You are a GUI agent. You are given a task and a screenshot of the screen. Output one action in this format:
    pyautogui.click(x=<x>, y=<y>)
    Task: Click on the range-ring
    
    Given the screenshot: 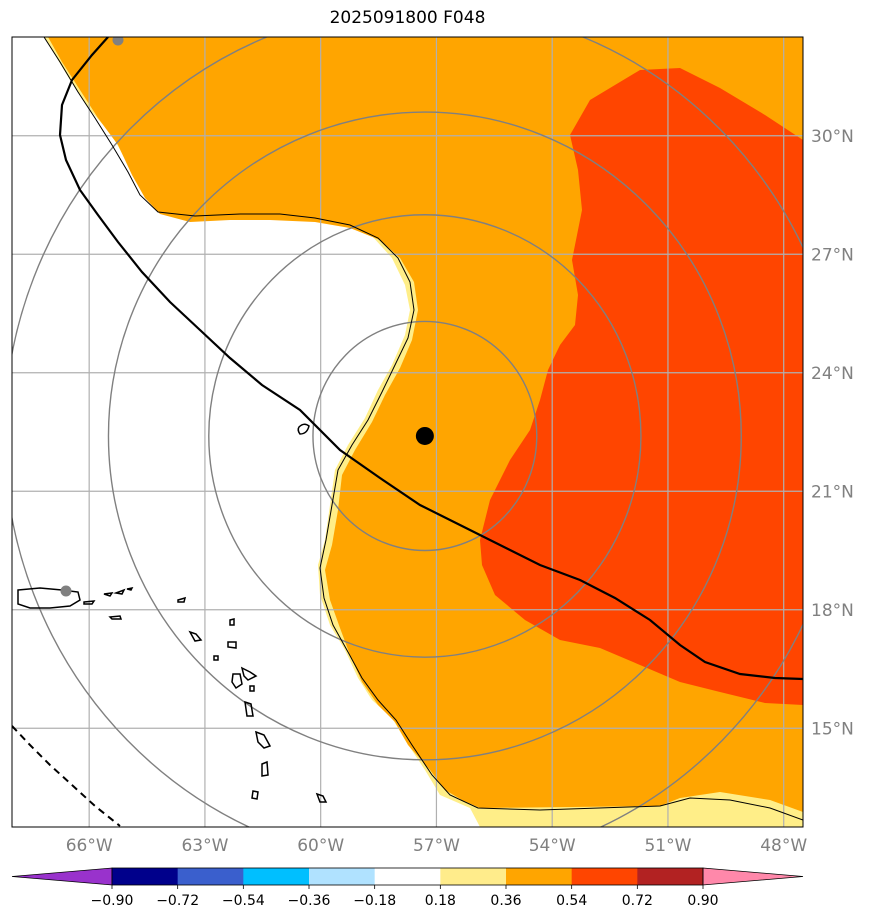 What is the action you would take?
    pyautogui.click(x=425, y=436)
    